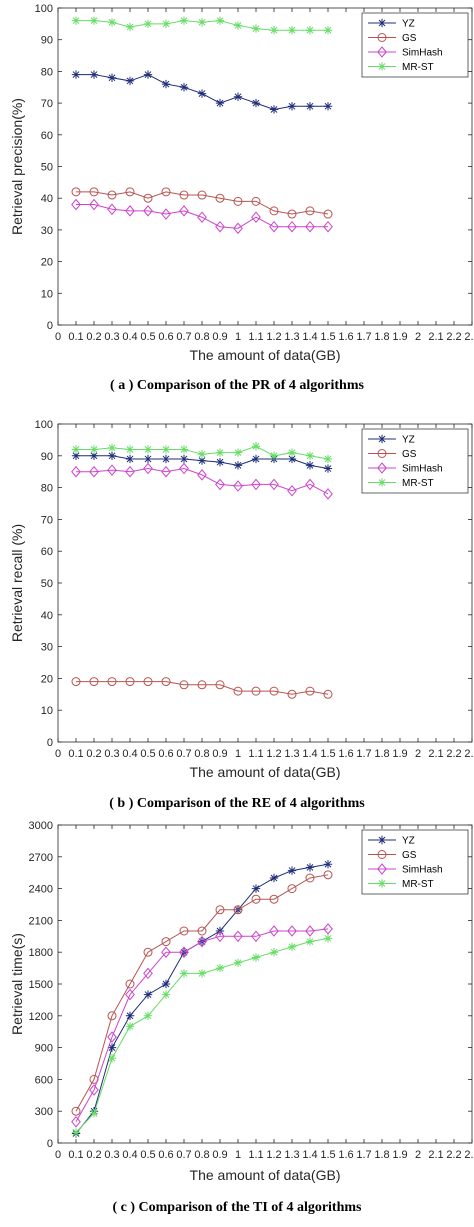  Describe the element at coordinates (202, 1025) in the screenshot. I see `series-line-simhash` at that location.